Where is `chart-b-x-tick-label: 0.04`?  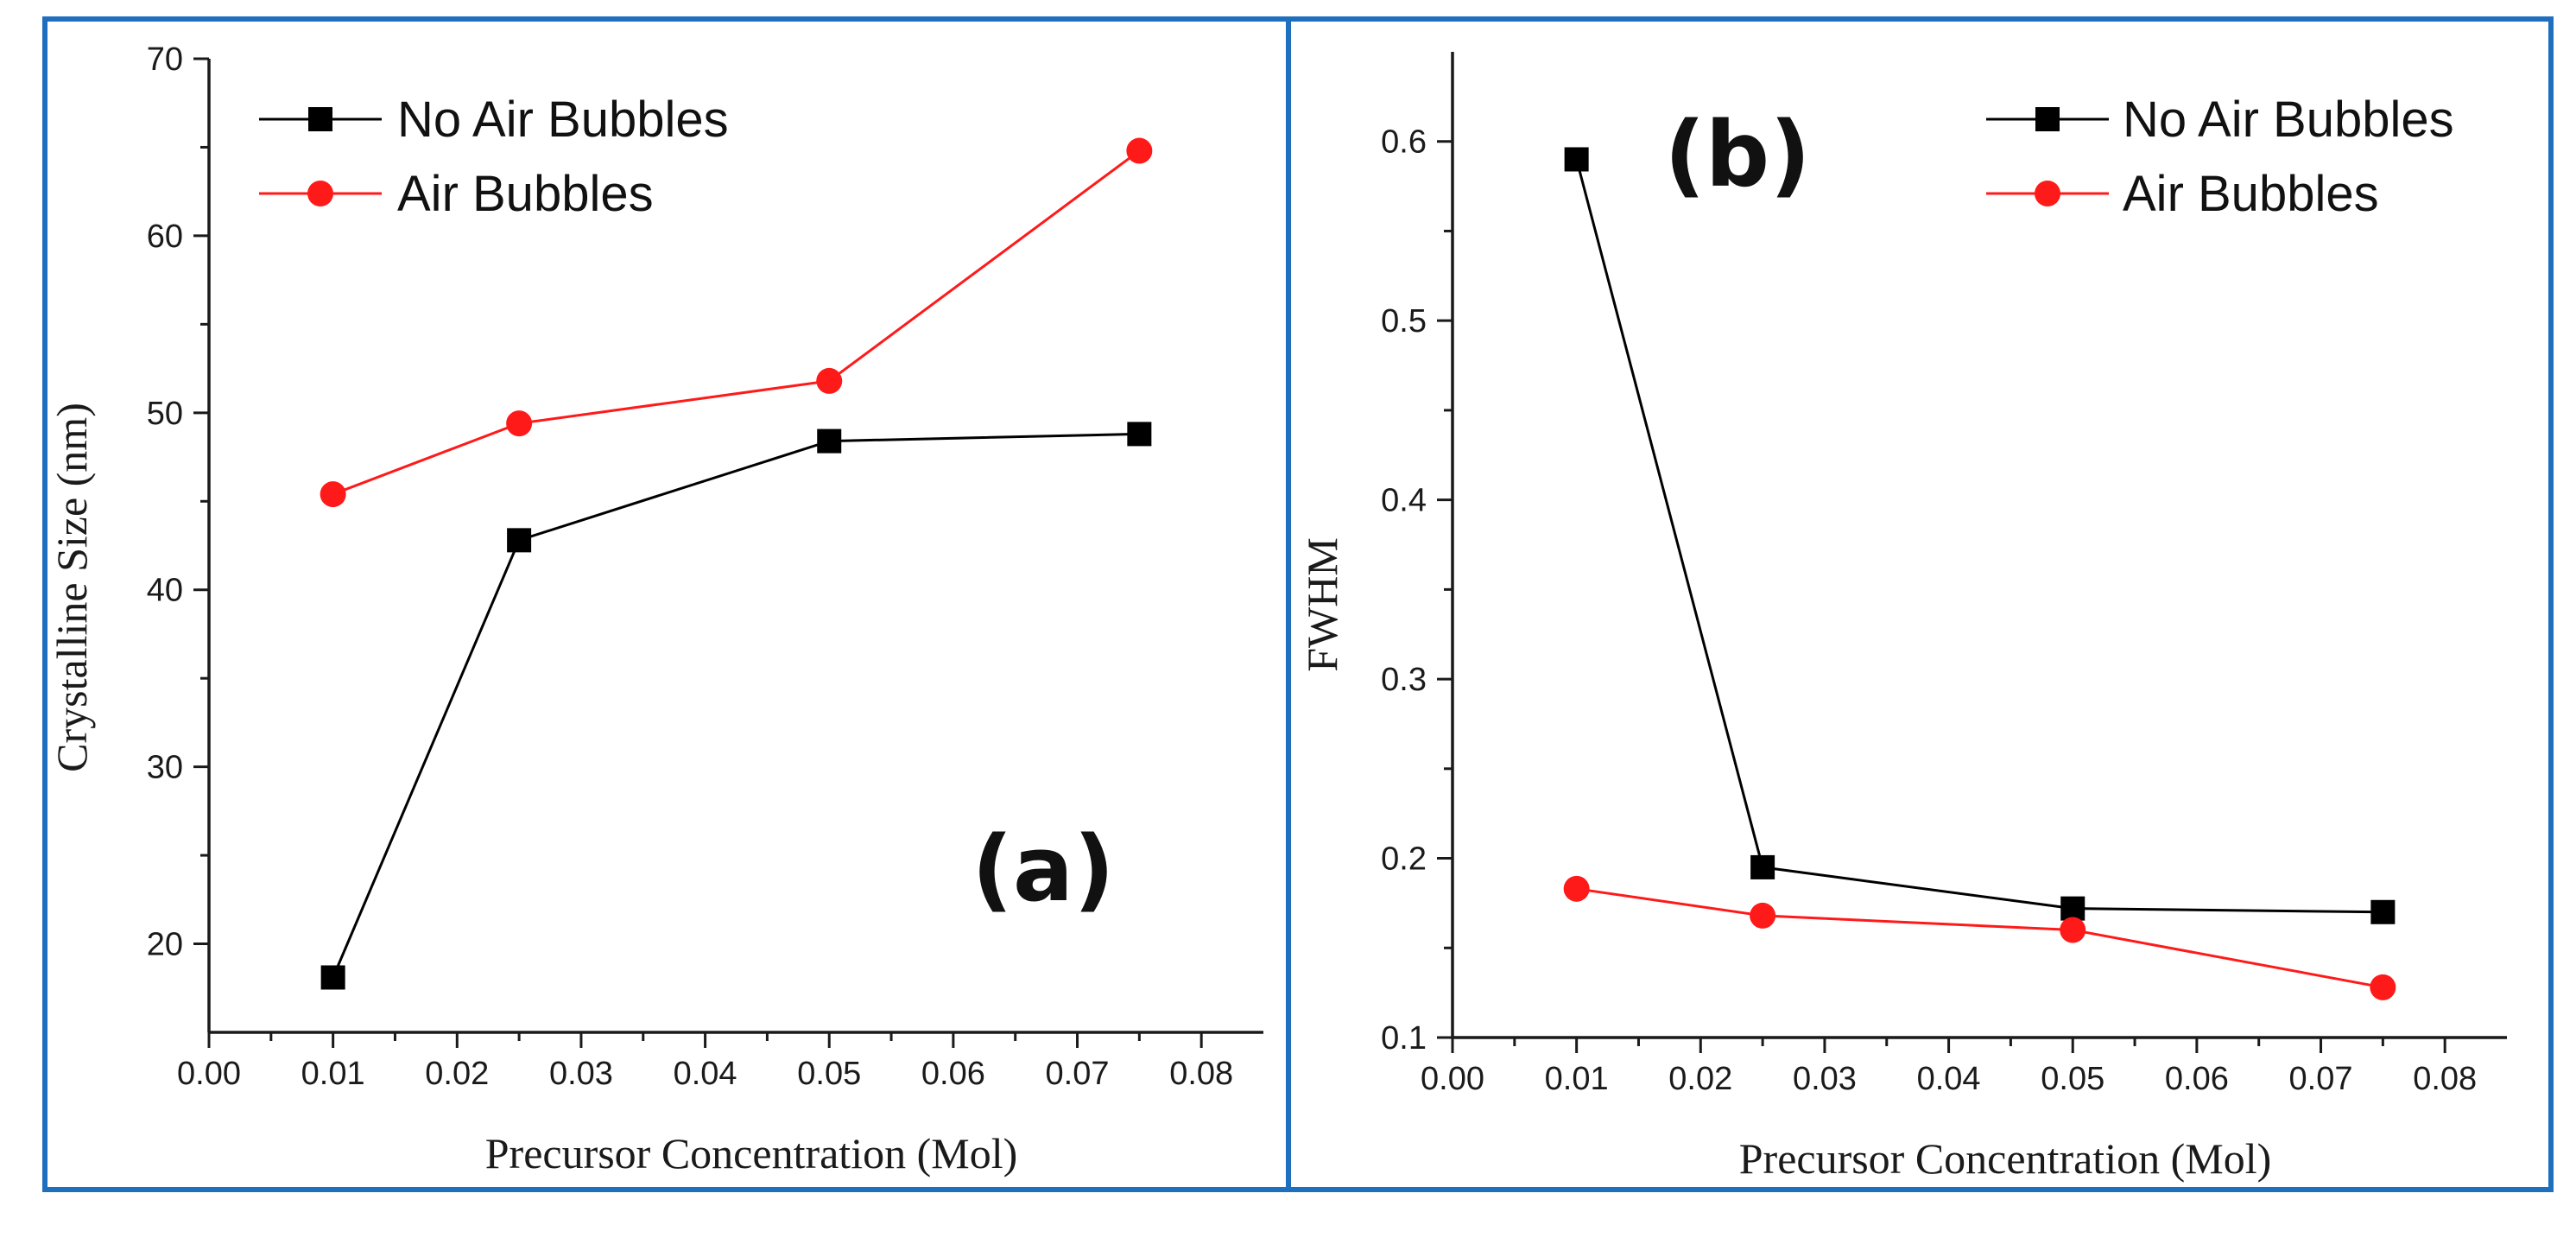
chart-b-x-tick-label: 0.04 is located at coordinates (1949, 1079).